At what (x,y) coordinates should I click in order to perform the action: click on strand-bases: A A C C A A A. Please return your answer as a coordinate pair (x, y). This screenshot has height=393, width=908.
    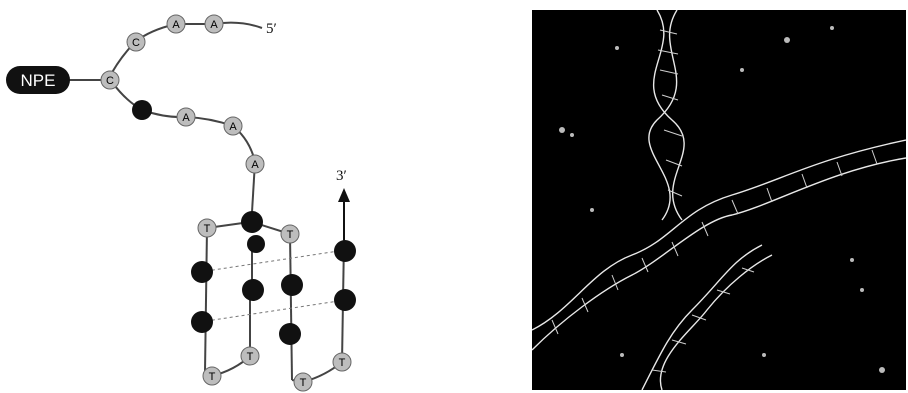
    Looking at the image, I should click on (182, 94).